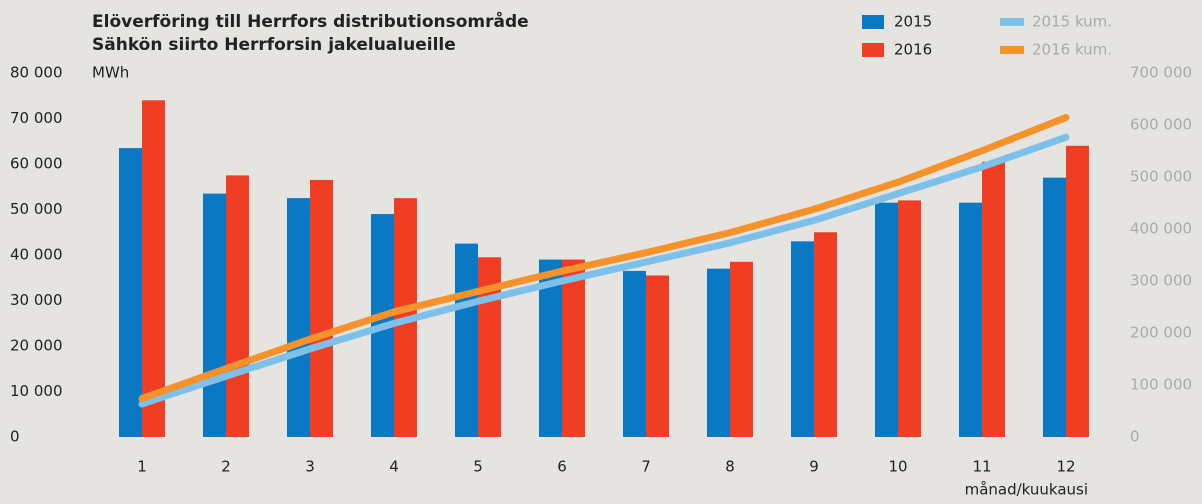 The image size is (1202, 504). What do you see at coordinates (310, 467) in the screenshot?
I see `x-tick-label: 3` at bounding box center [310, 467].